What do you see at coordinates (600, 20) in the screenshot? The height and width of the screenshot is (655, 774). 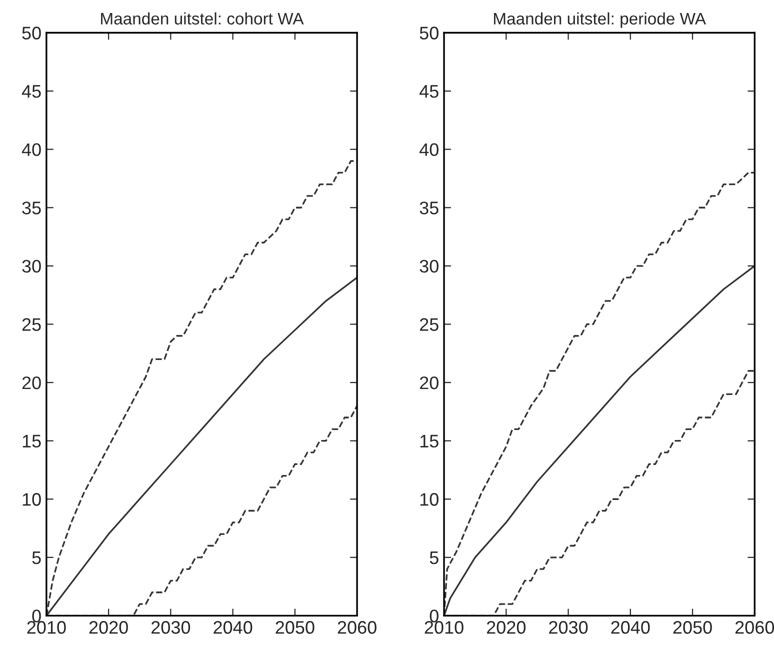 I see `chart-title: Maanden uitstel: periode WA` at bounding box center [600, 20].